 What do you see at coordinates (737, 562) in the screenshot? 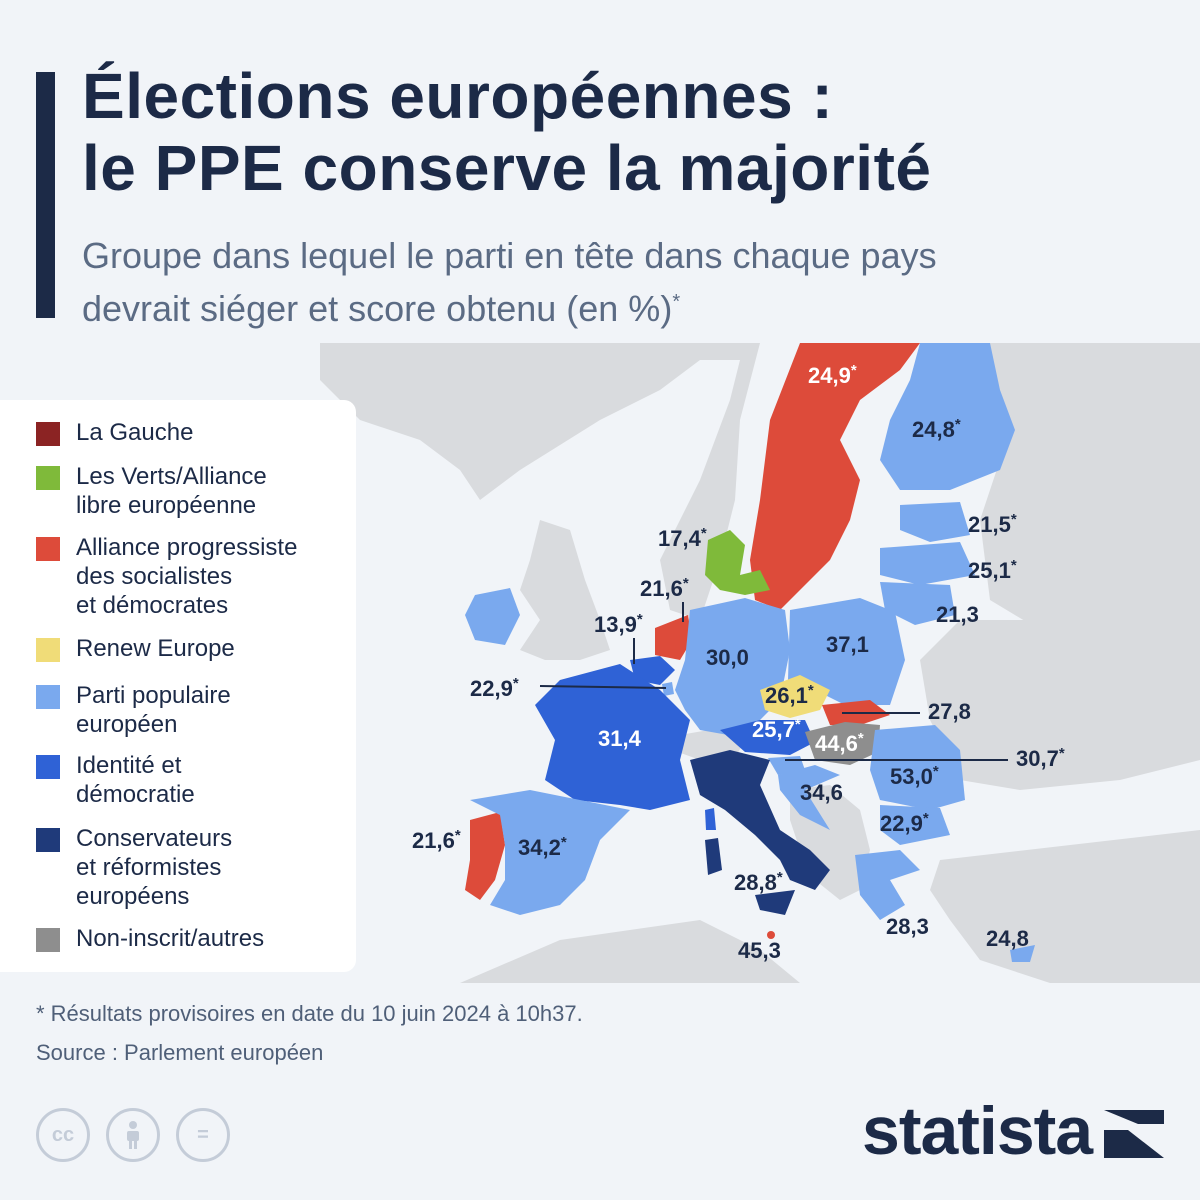
I see `country-denmark` at bounding box center [737, 562].